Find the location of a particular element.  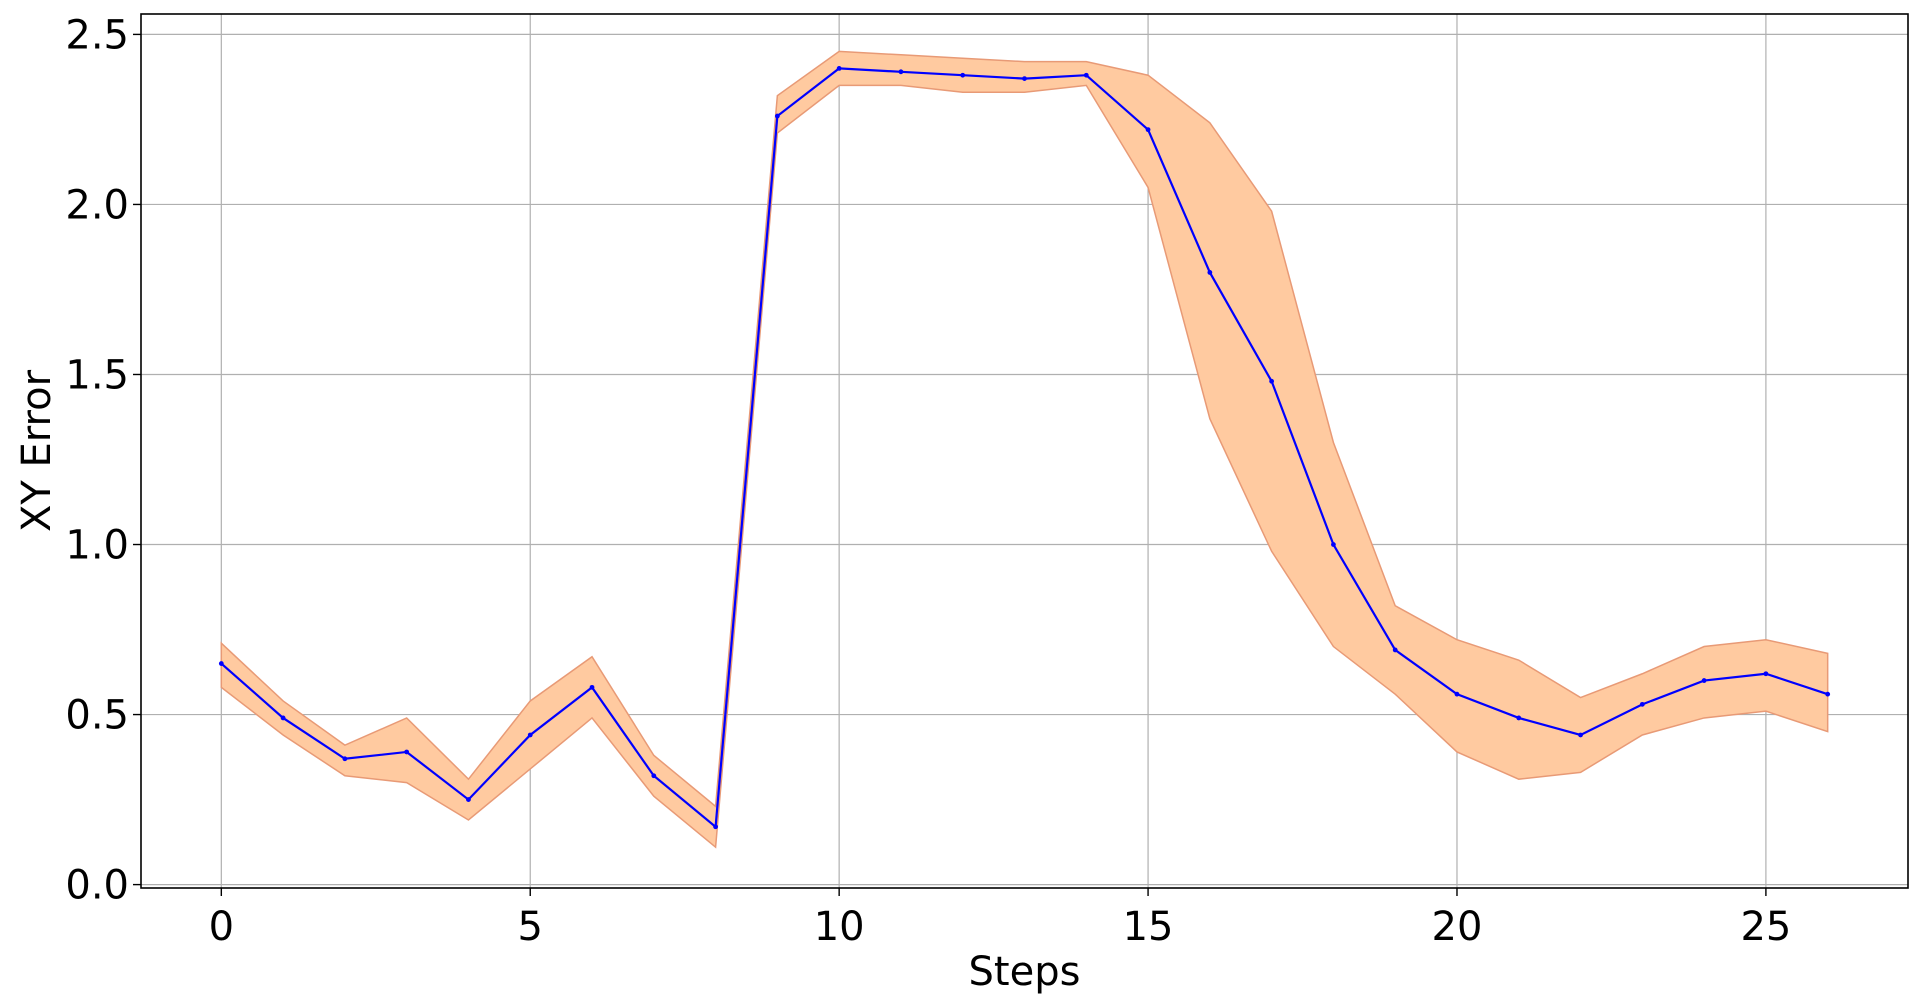

y-tick-label-4: 2.0 is located at coordinates (97, 205).